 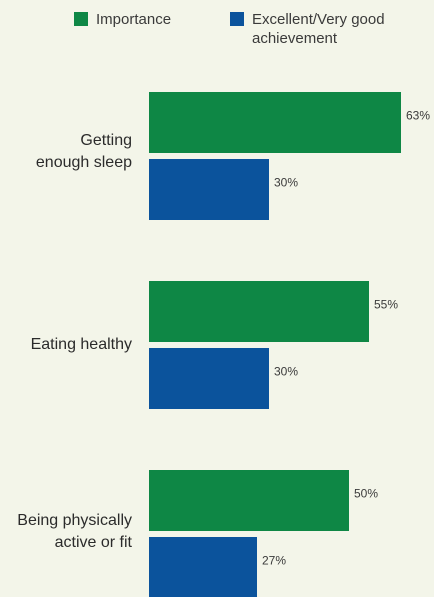 What do you see at coordinates (286, 183) in the screenshot?
I see `value-label-achievement-sleep: 30%` at bounding box center [286, 183].